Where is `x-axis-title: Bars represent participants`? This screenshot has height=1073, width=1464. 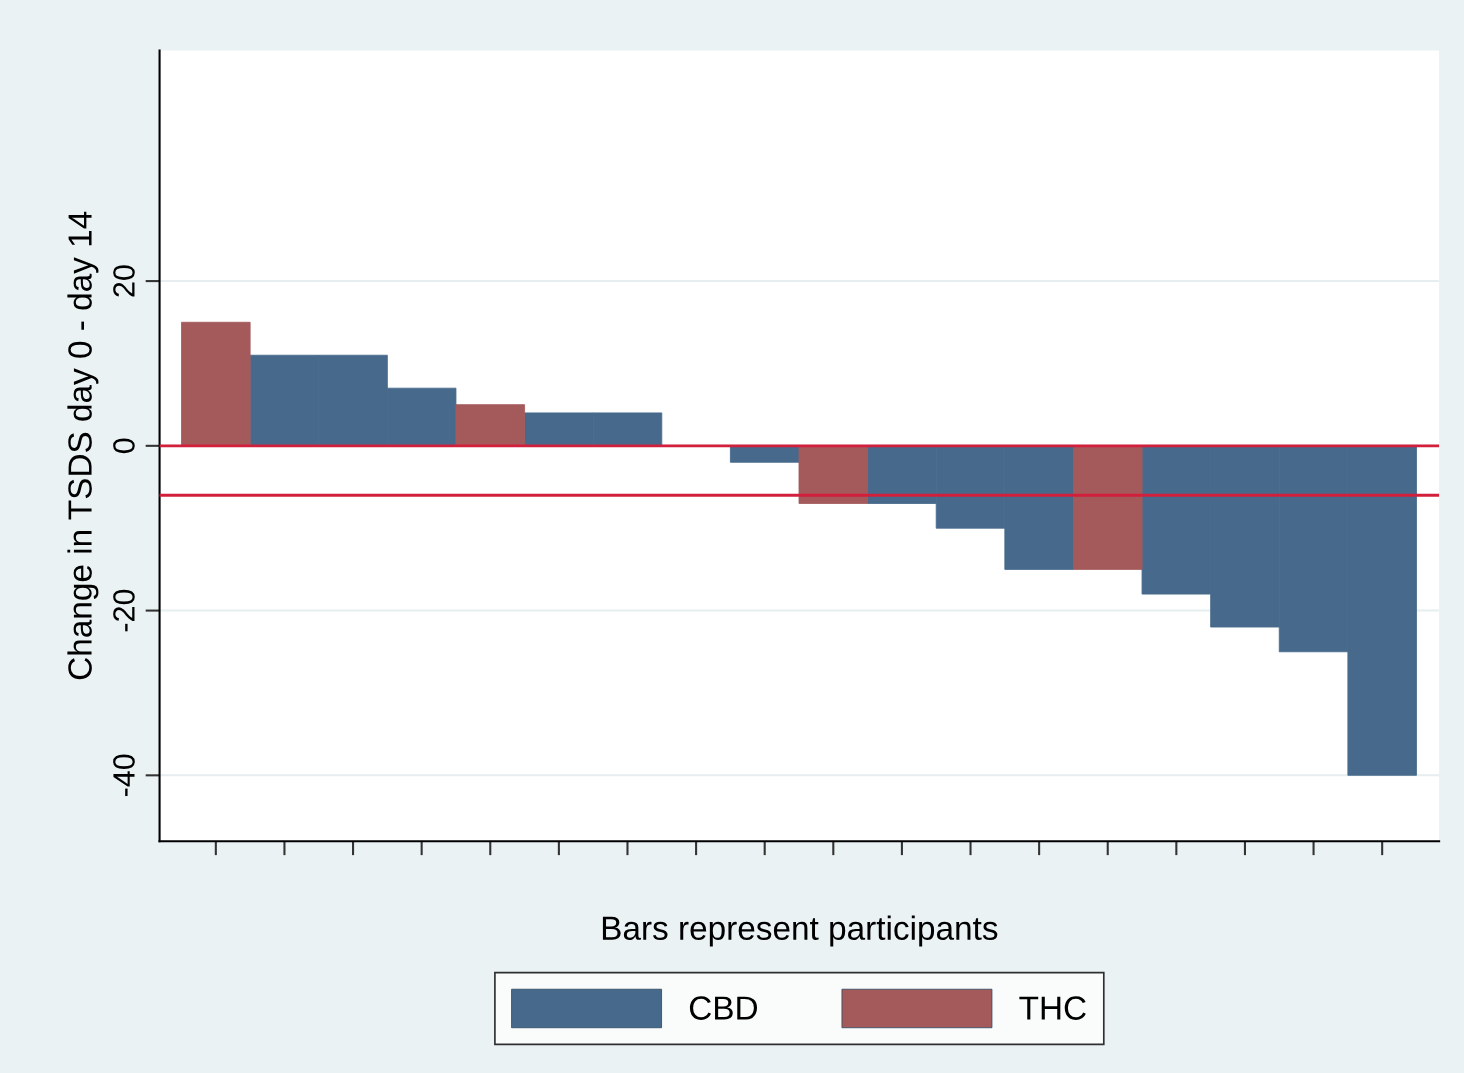 x-axis-title: Bars represent participants is located at coordinates (800, 931).